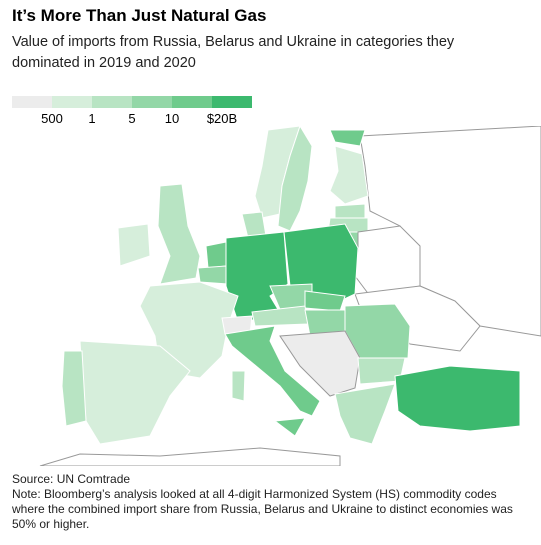  I want to click on turkey, so click(457, 398).